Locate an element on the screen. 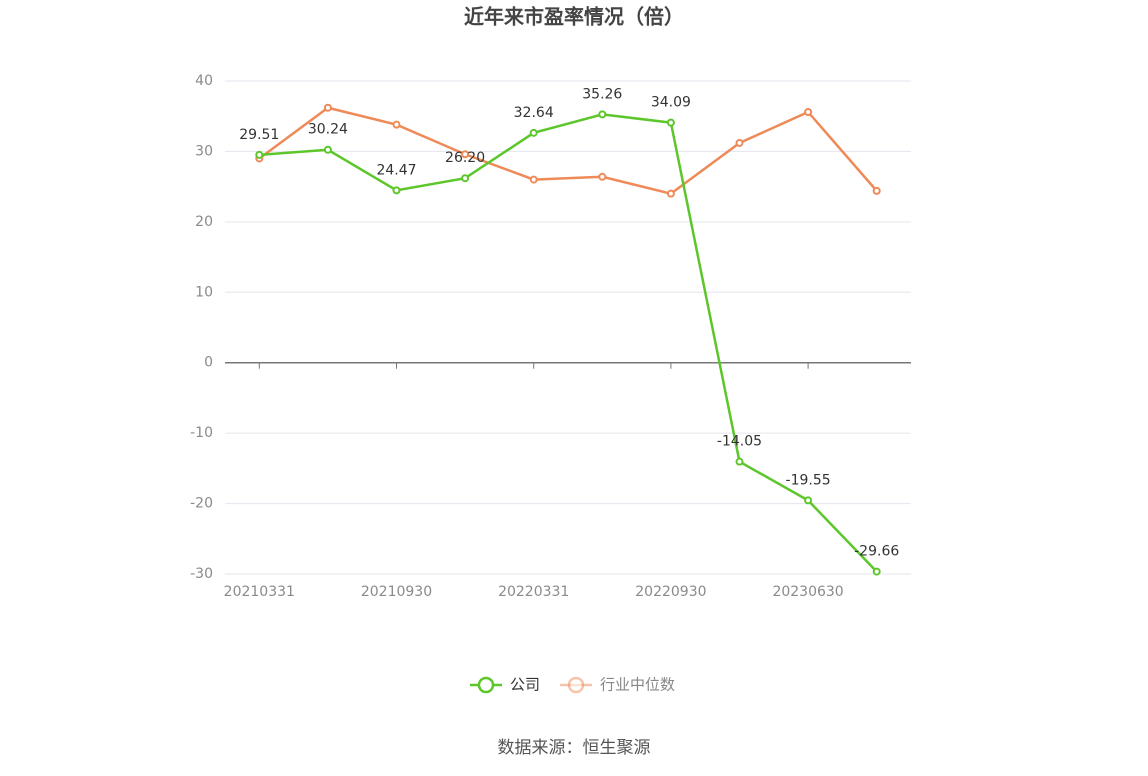  x-tick-label: 20210331 is located at coordinates (259, 592).